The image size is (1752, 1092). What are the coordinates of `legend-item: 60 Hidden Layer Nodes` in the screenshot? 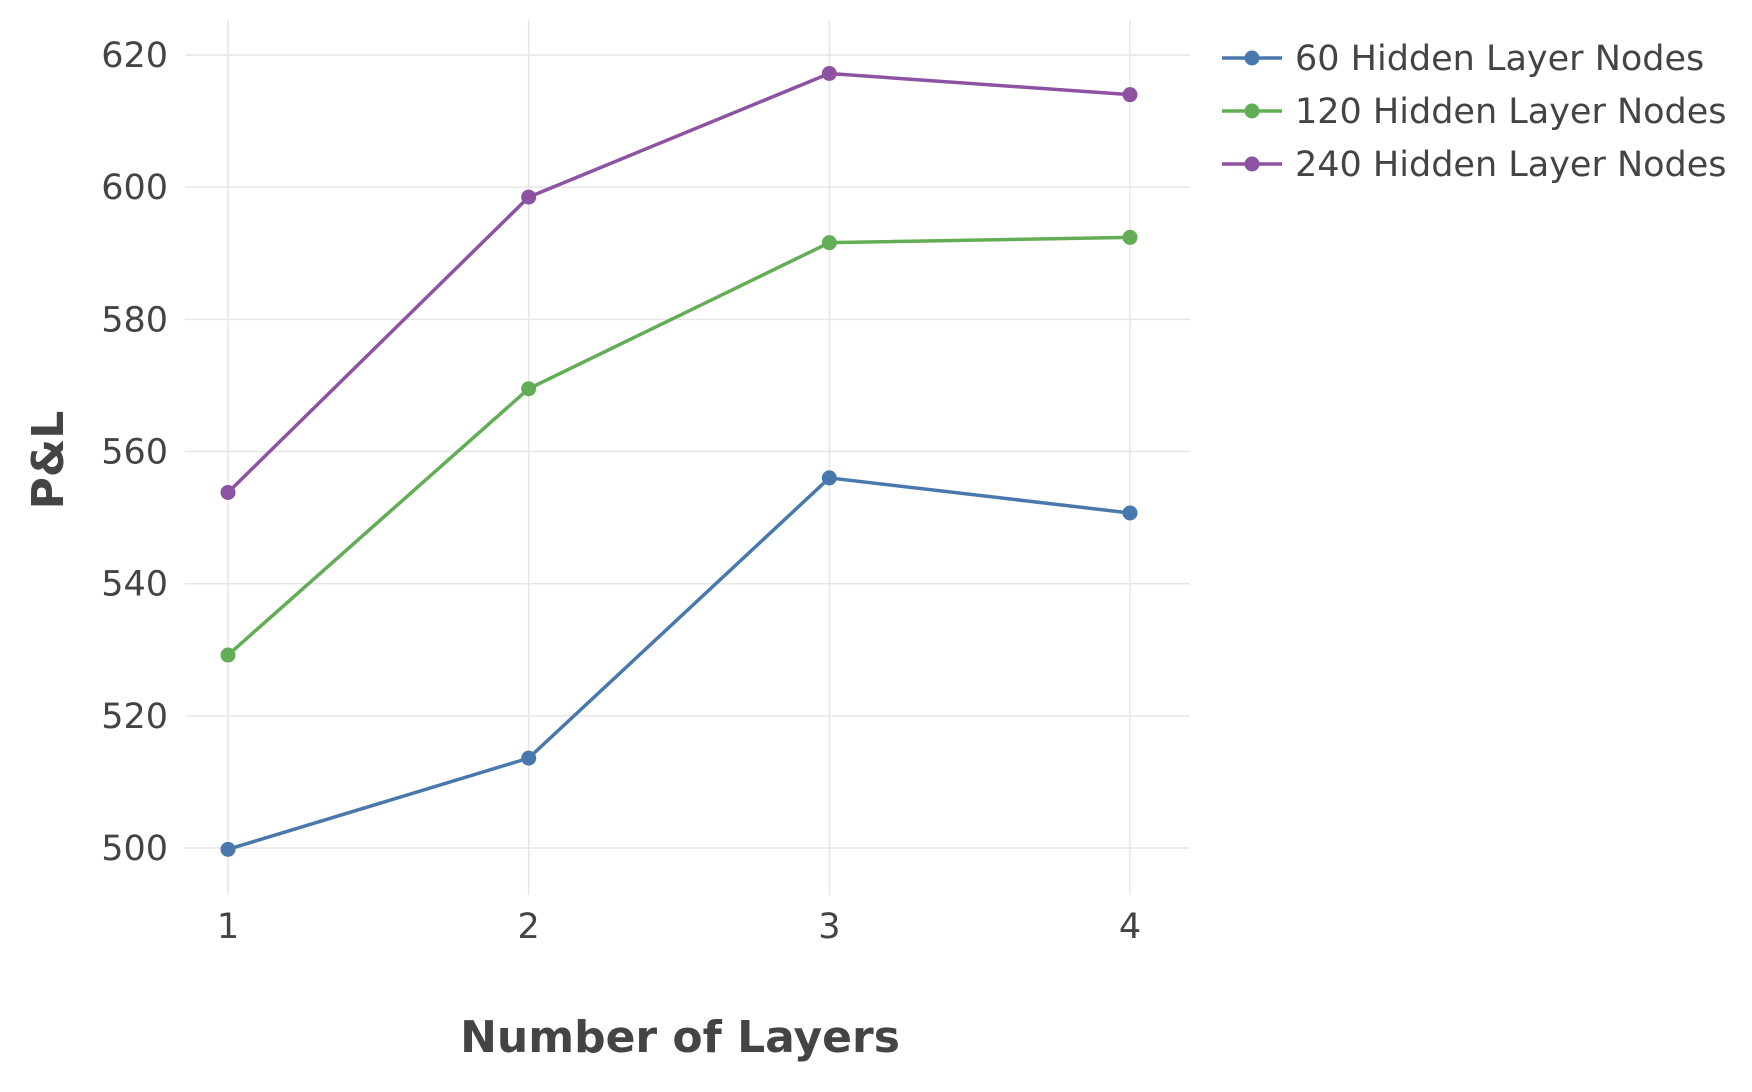 It's located at (1463, 59).